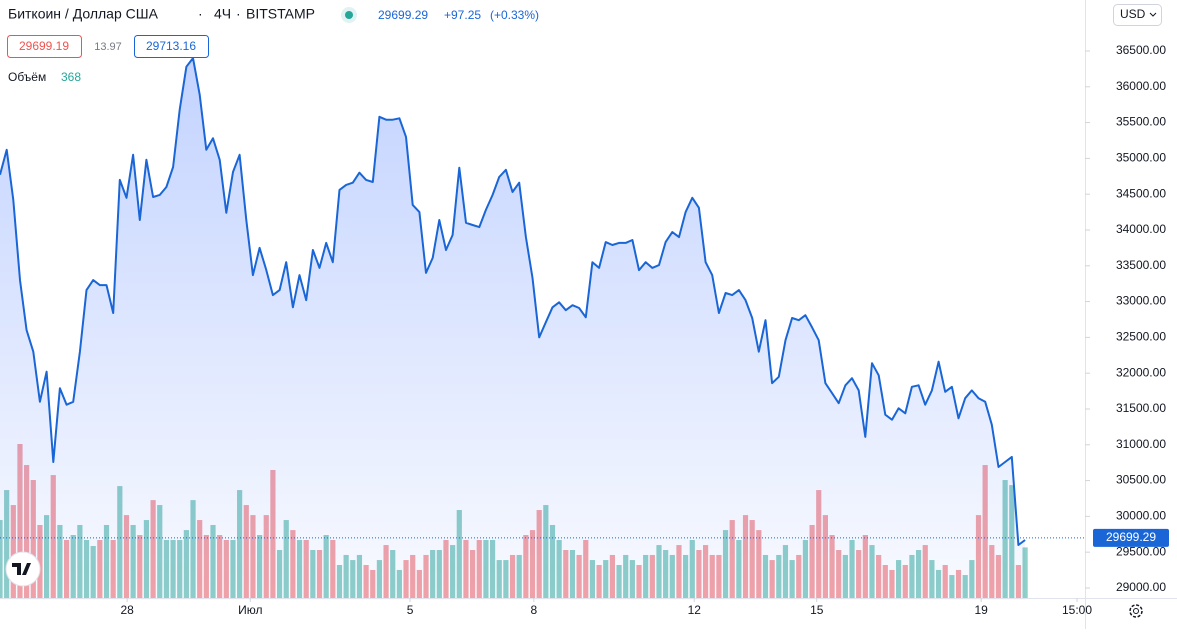  I want to click on y-tick-label: 32000.00, so click(1141, 372).